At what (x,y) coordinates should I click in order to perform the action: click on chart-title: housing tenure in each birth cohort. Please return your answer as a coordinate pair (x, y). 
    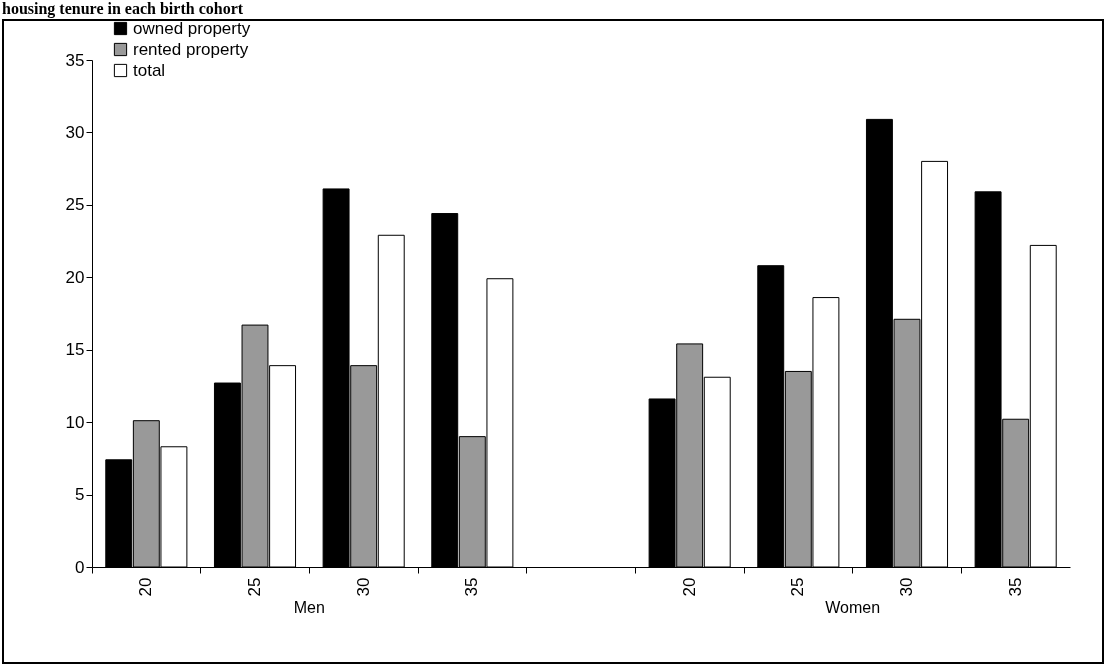
    Looking at the image, I should click on (123, 9).